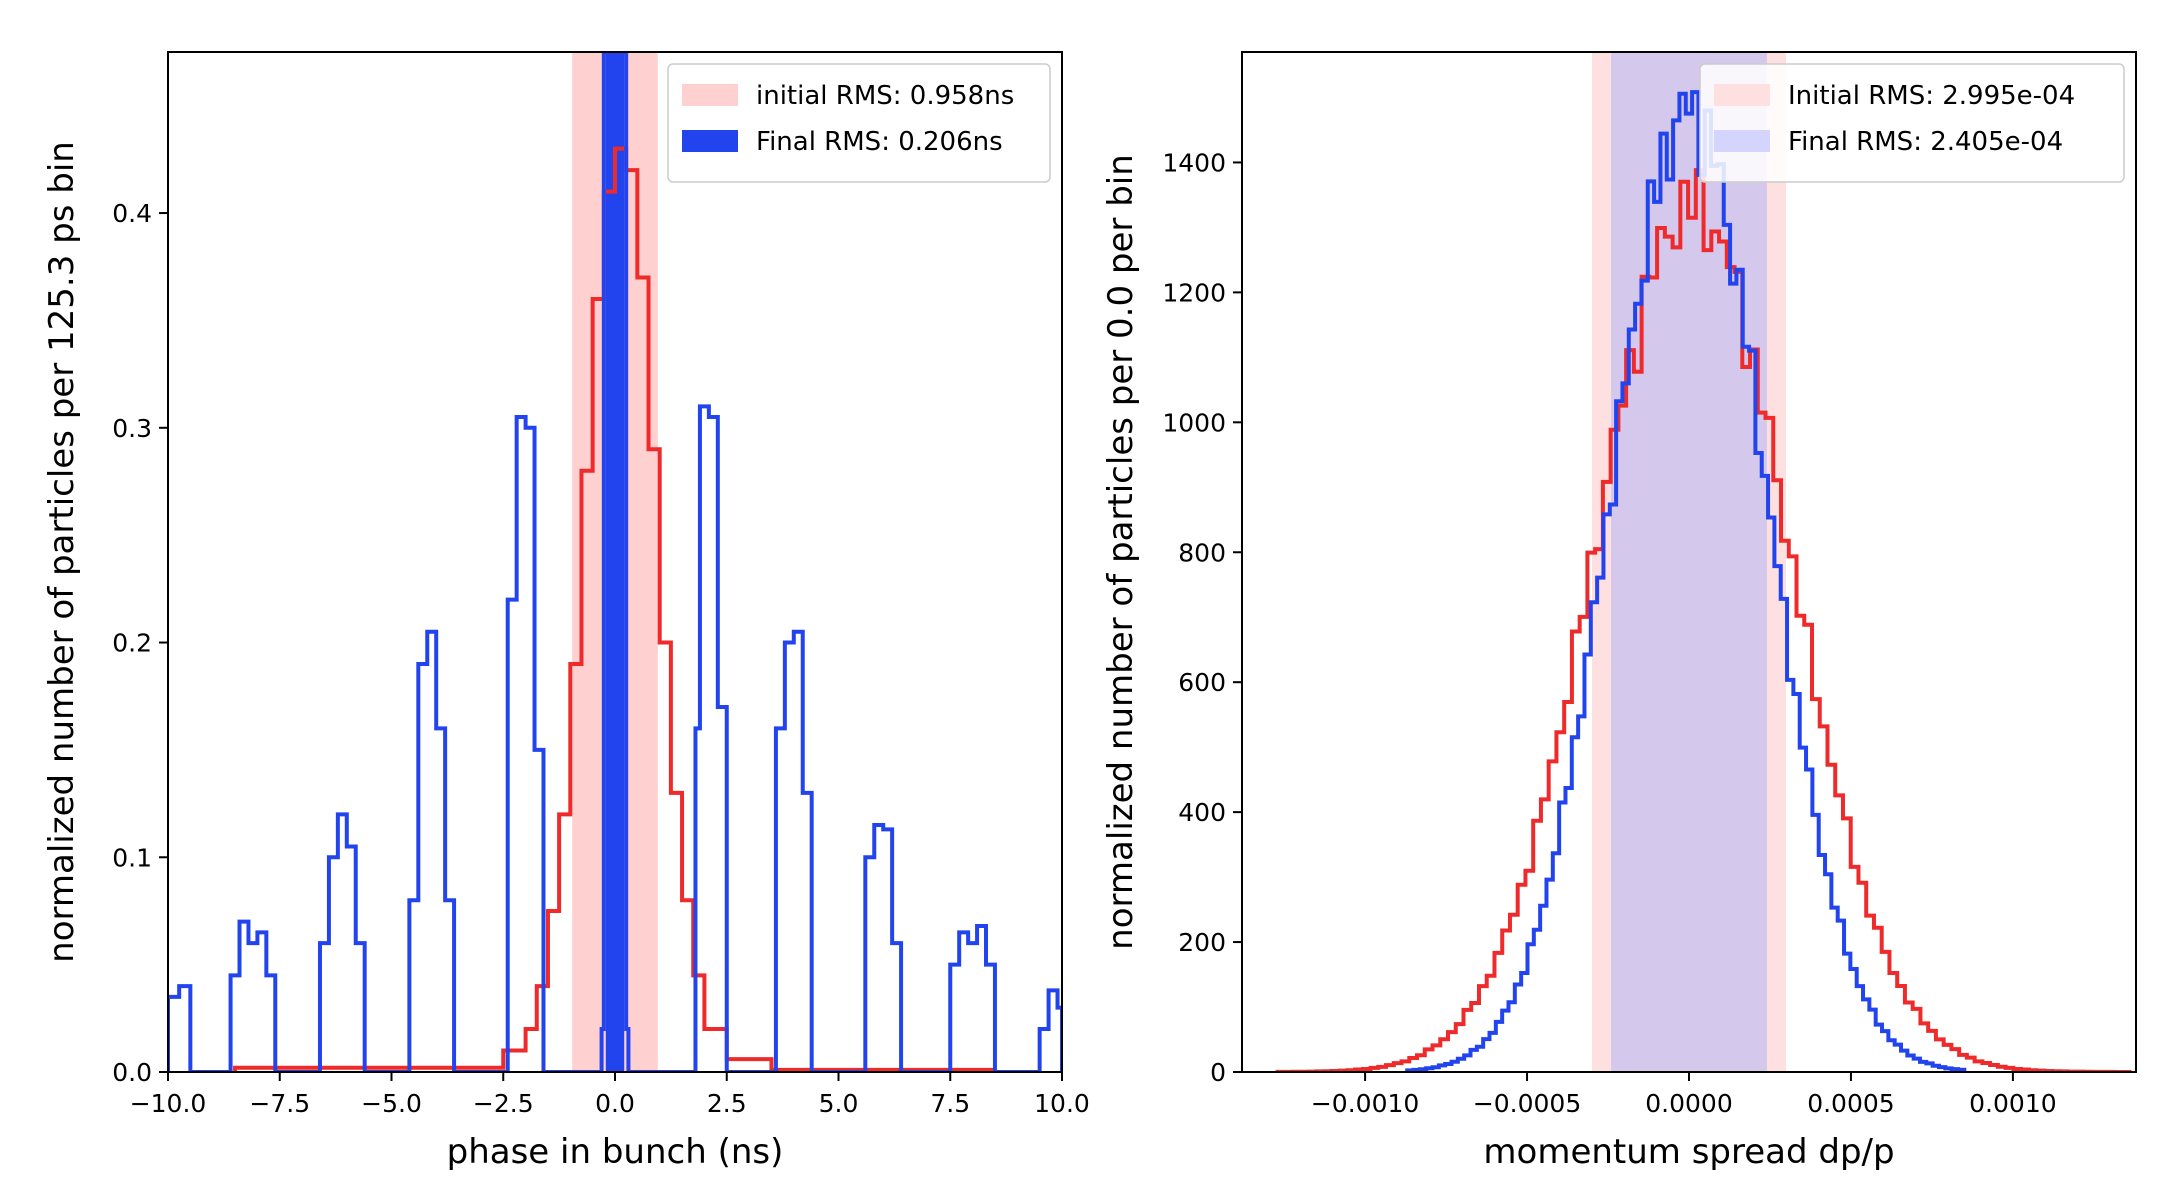 This screenshot has height=1188, width=2170. I want to click on legend-label-initial: initial RMS: 0.958ns, so click(885, 96).